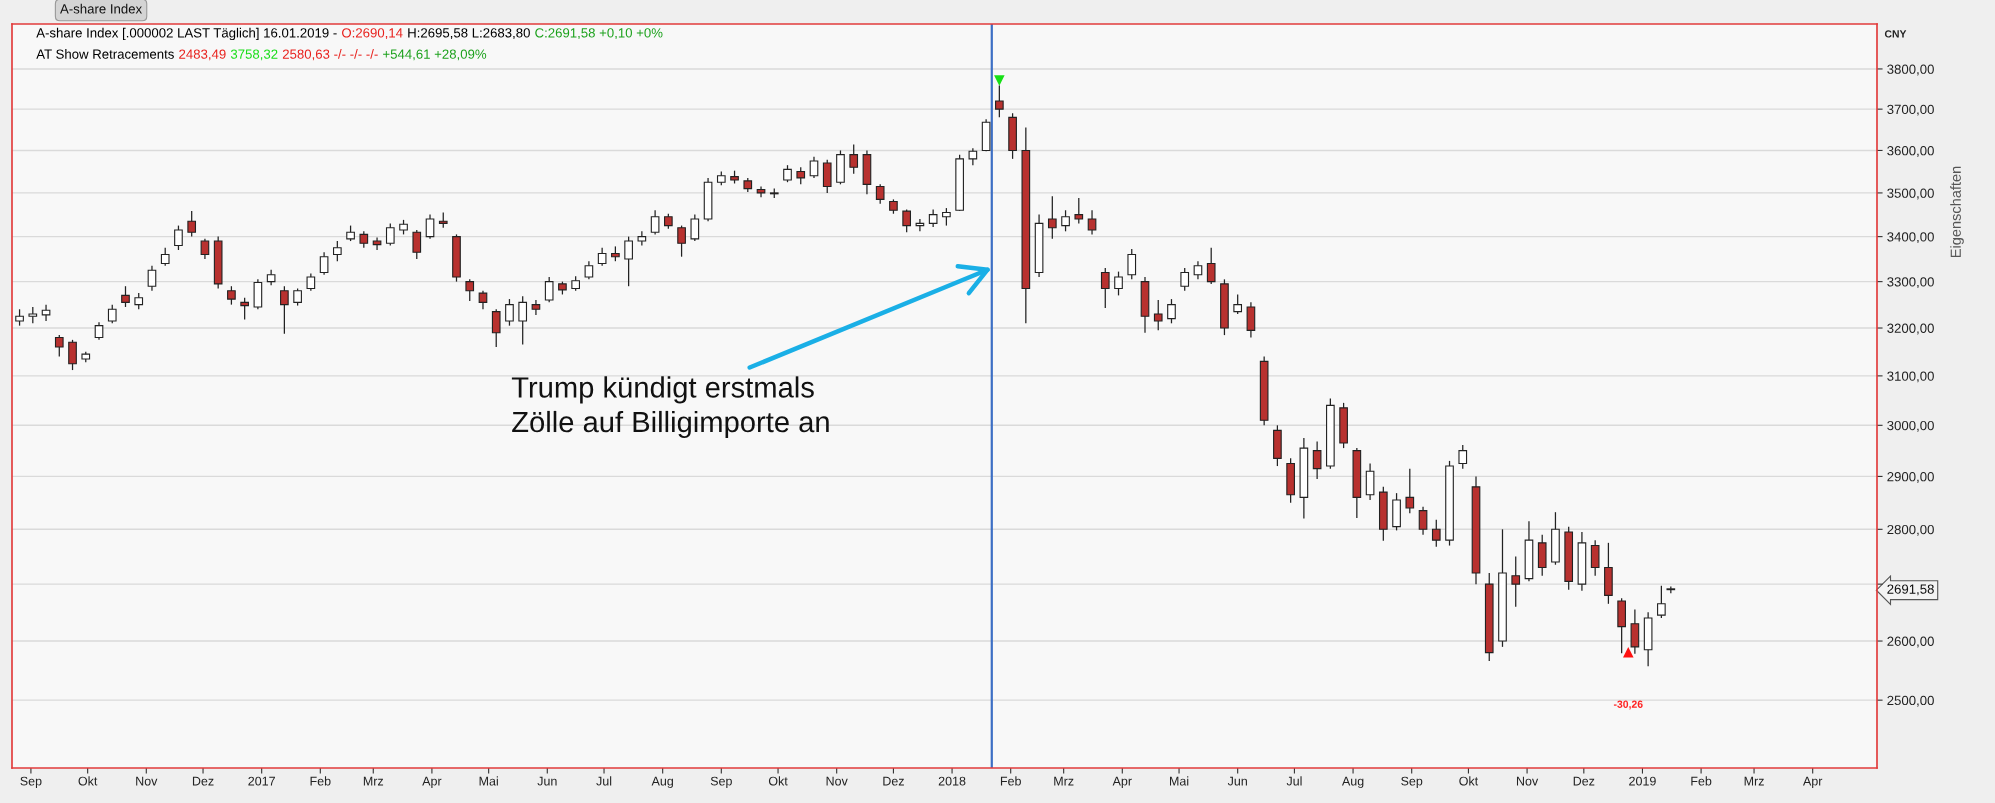 The height and width of the screenshot is (803, 1995). Describe the element at coordinates (254, 55) in the screenshot. I see `annotation: 3758,32` at that location.